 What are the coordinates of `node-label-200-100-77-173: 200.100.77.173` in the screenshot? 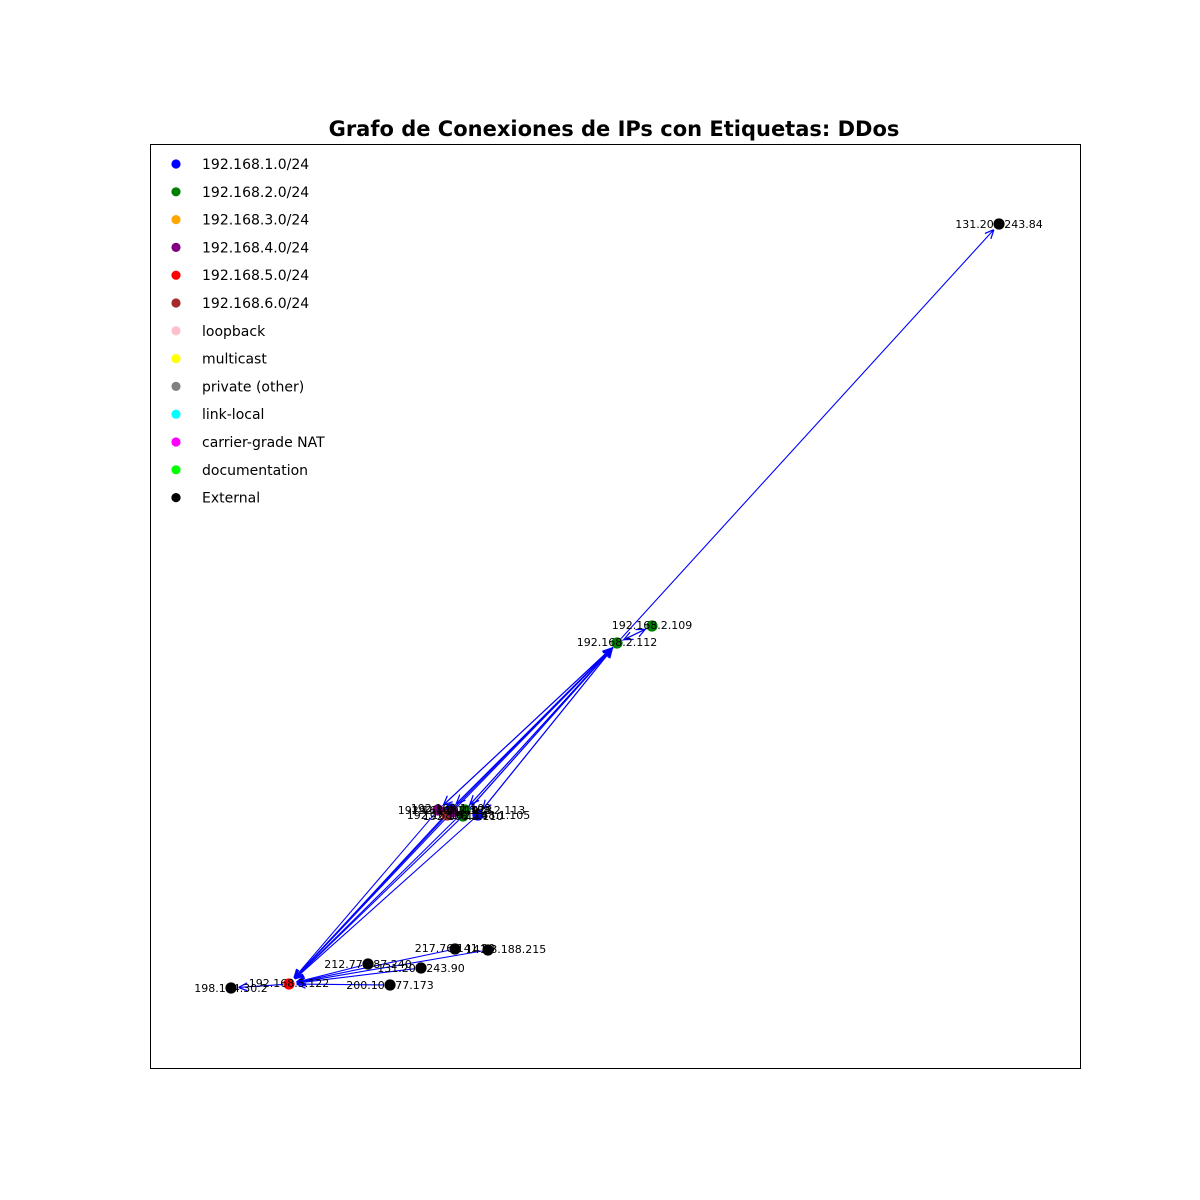 It's located at (389, 985).